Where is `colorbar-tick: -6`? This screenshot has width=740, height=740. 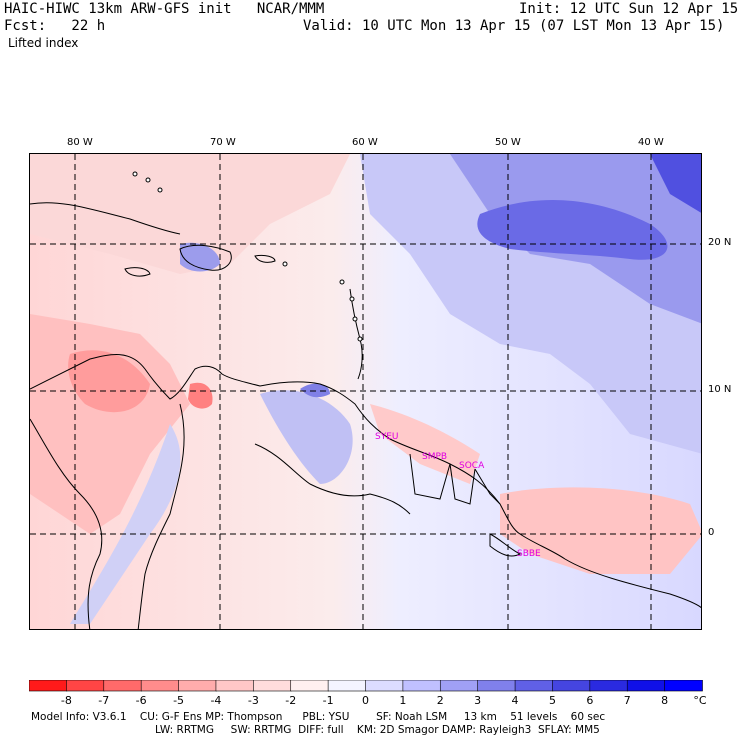 colorbar-tick: -6 is located at coordinates (141, 700).